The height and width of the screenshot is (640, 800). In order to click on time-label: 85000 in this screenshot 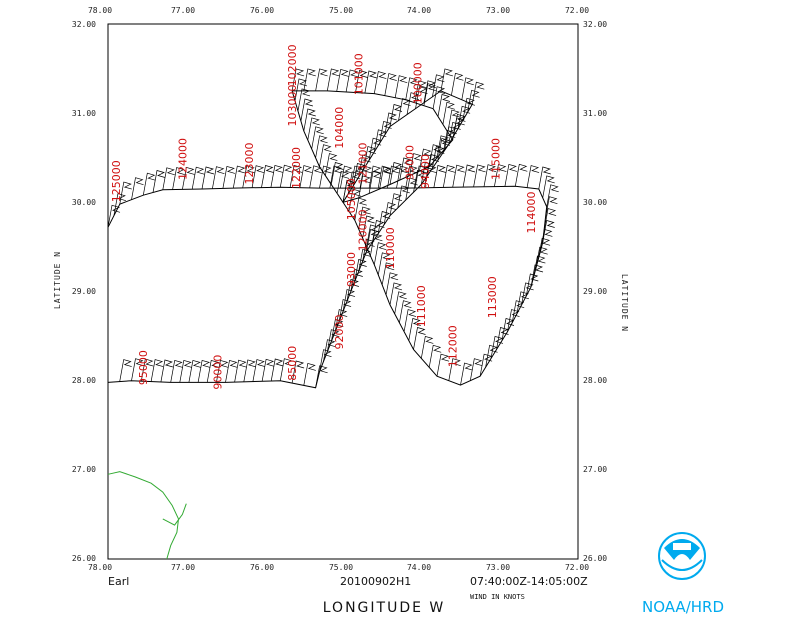, I will do `click(292, 363)`.